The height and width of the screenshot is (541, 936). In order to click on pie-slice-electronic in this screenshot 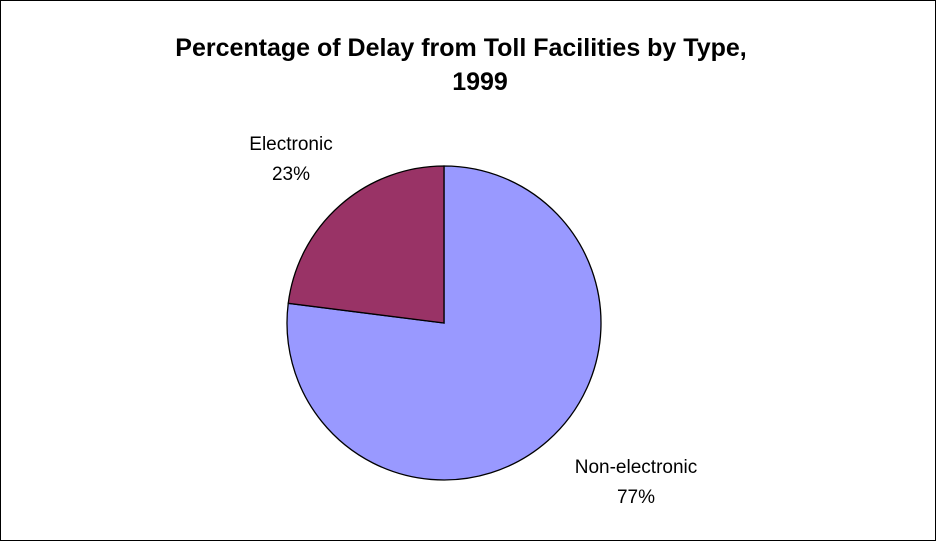, I will do `click(366, 244)`.